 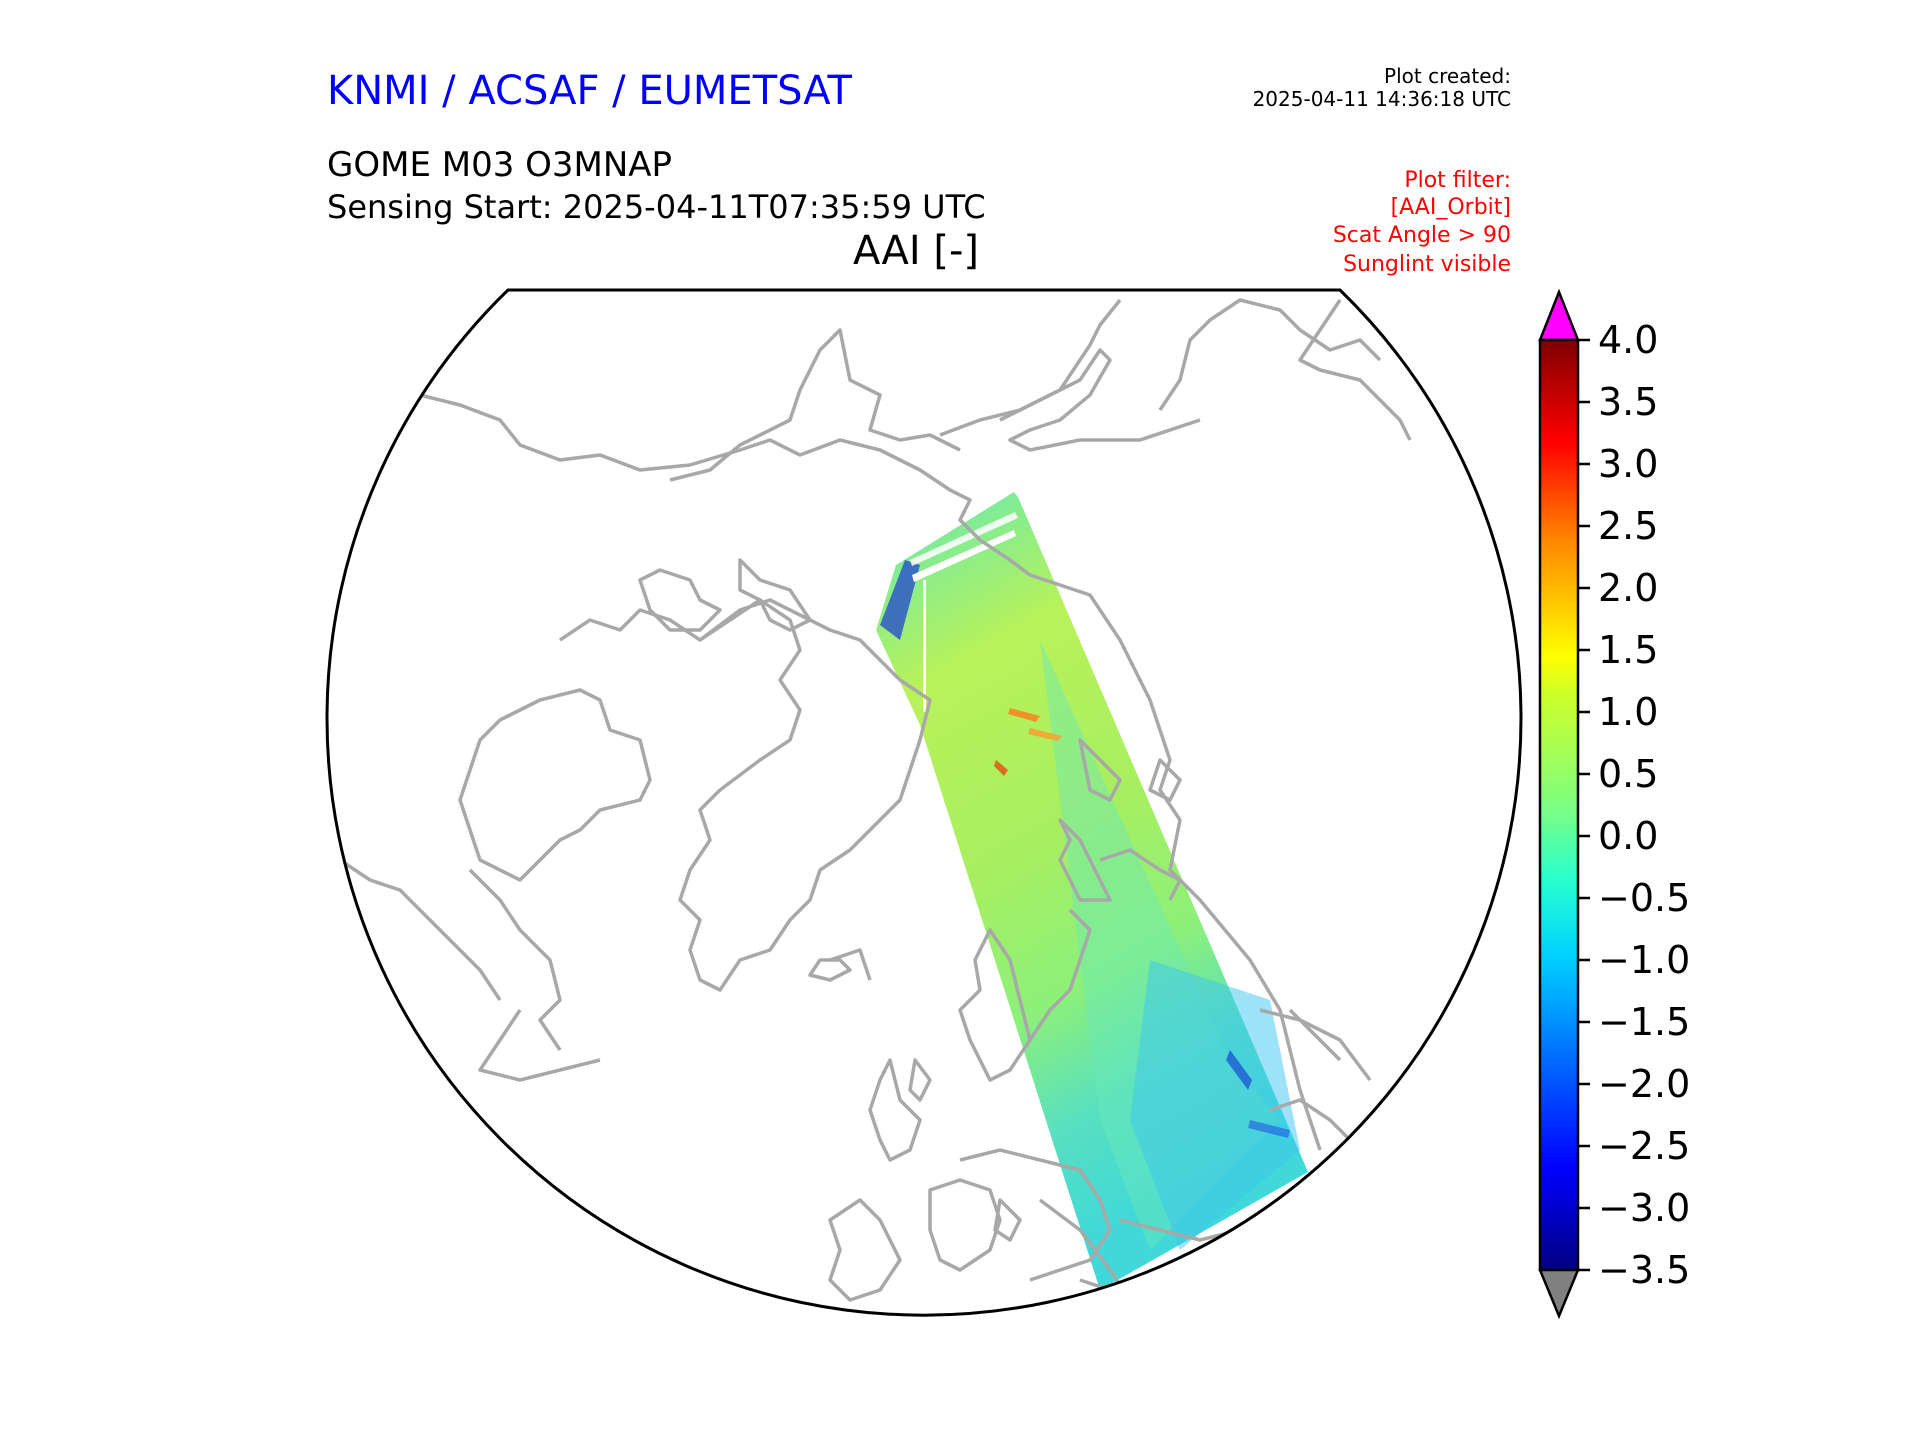 What do you see at coordinates (1092, 891) in the screenshot?
I see `aai-swath` at bounding box center [1092, 891].